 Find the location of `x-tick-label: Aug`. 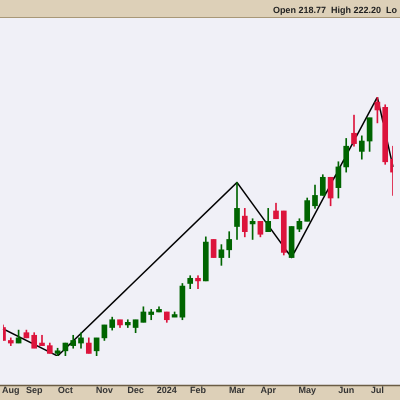

x-tick-label: Aug is located at coordinates (11, 389).